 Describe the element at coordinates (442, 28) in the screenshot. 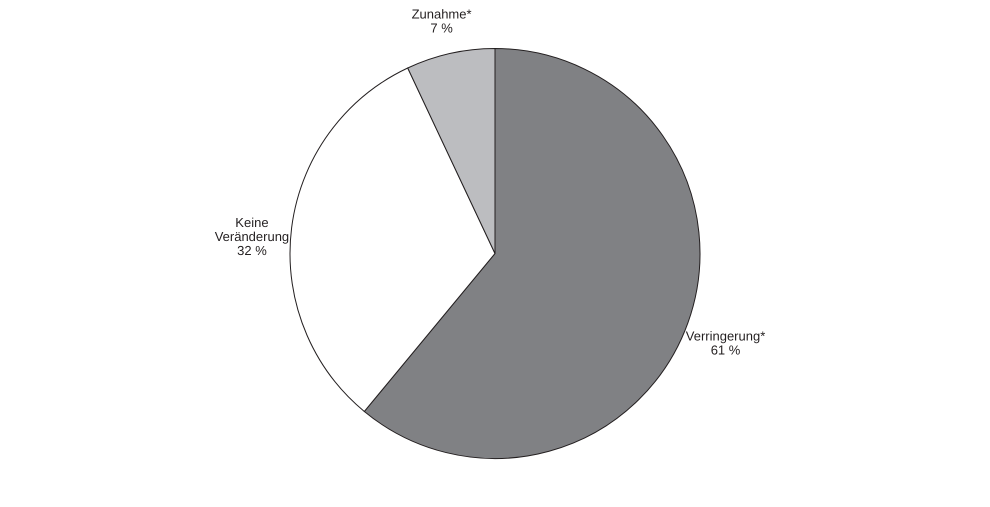

I see `data-label: 7 %` at that location.